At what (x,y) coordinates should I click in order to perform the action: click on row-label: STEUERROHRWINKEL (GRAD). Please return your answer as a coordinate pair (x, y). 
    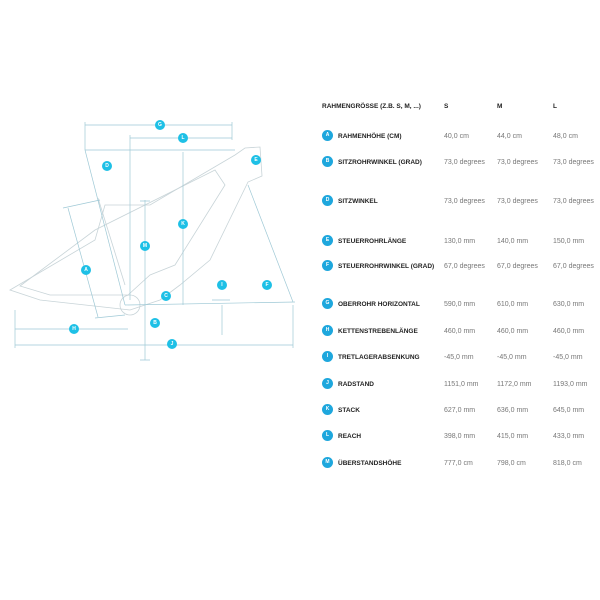
    Looking at the image, I should click on (386, 266).